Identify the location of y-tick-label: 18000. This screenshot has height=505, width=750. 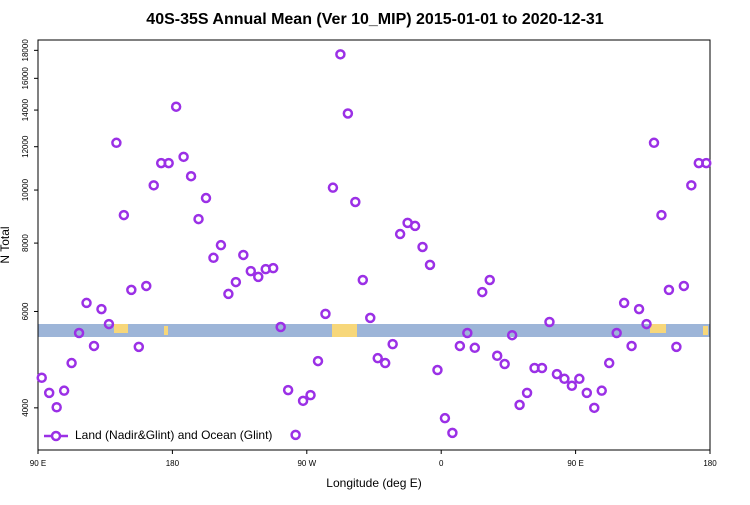
(25, 50).